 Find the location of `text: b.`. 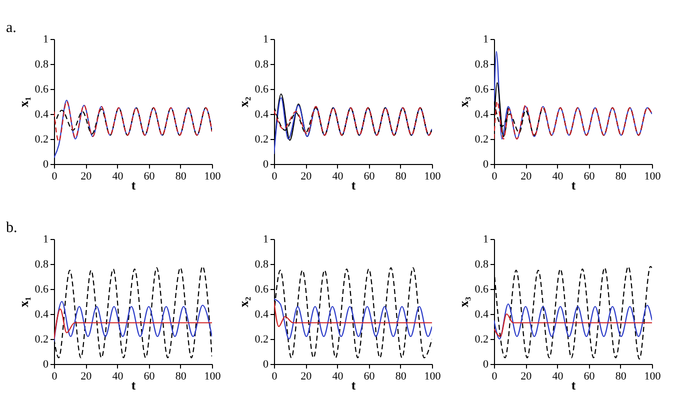

text: b. is located at coordinates (12, 228).